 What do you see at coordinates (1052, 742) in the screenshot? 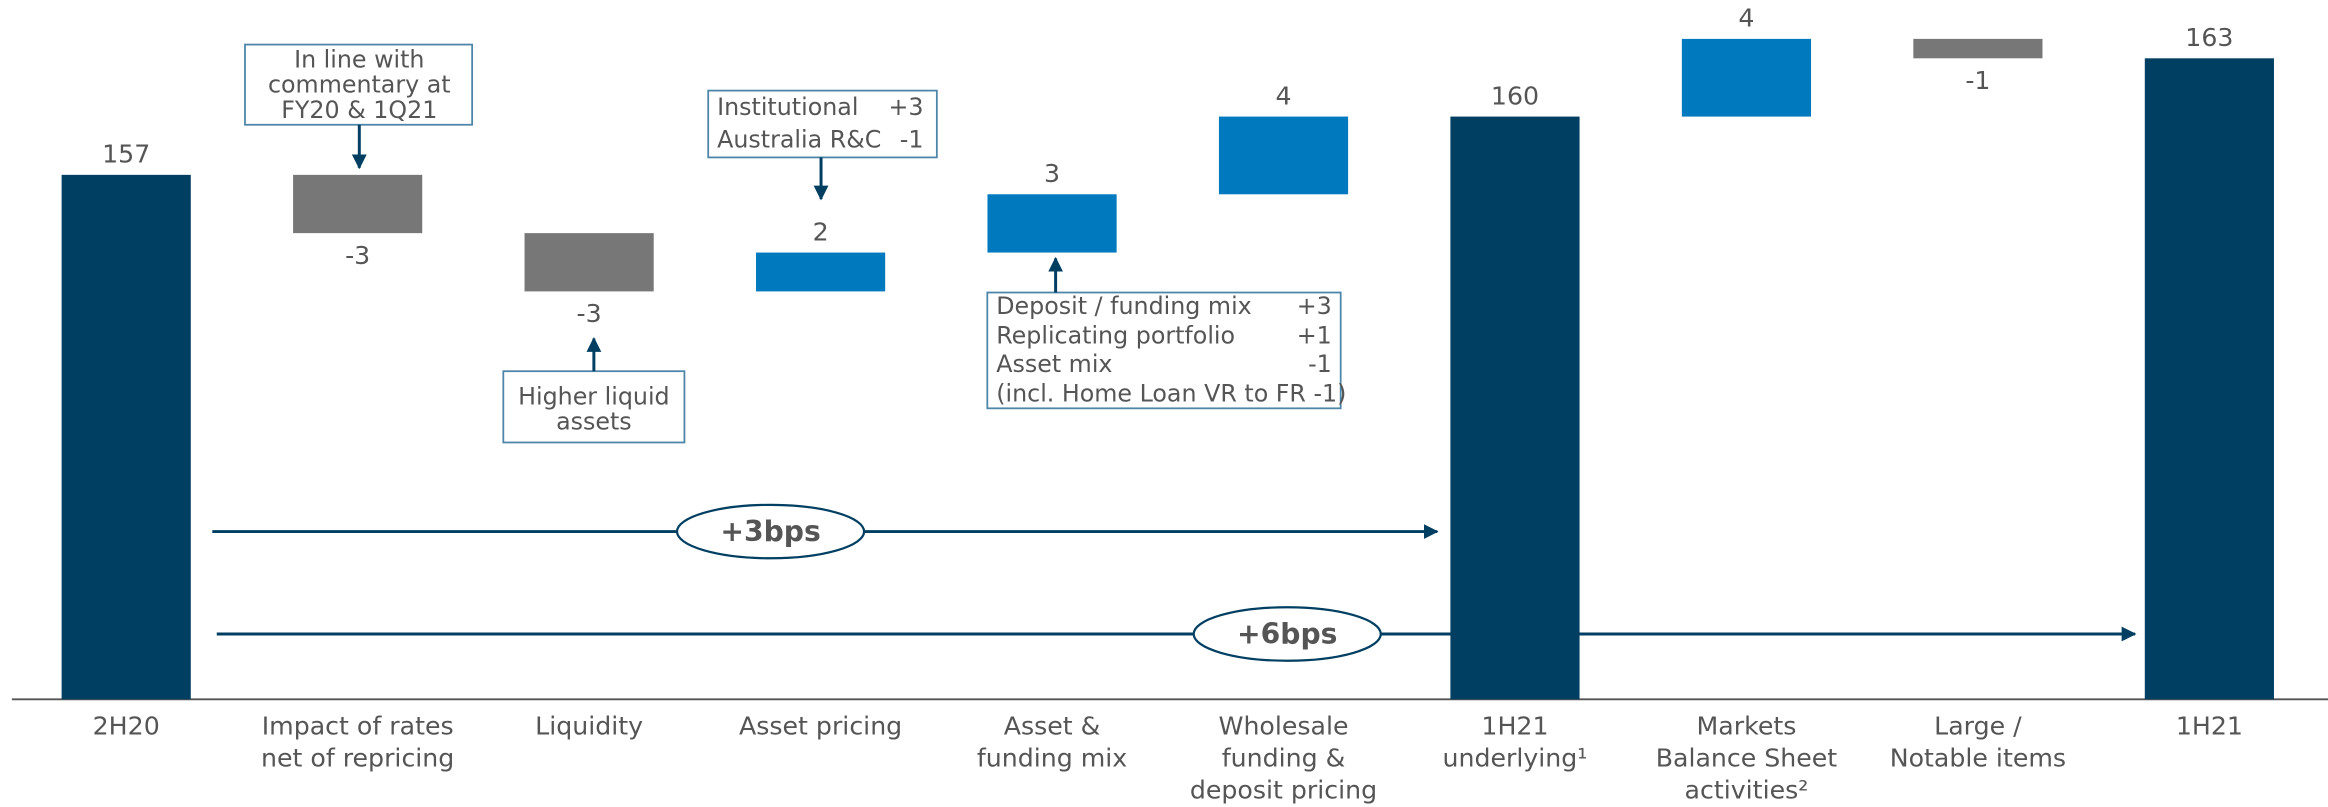
I see `x-tick-label: Asset & funding mix` at bounding box center [1052, 742].